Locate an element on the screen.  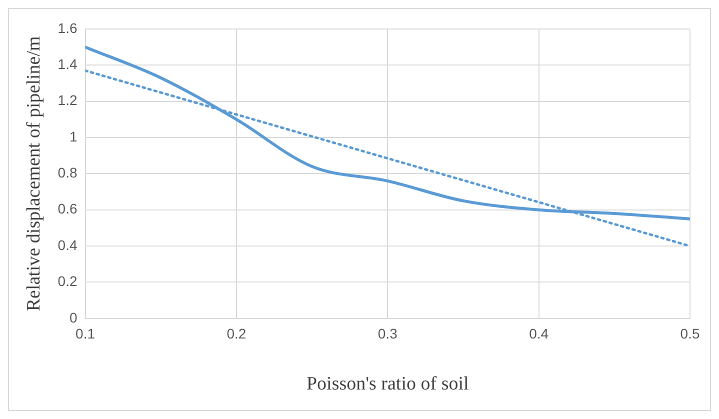
x-tick-label: 0.1 is located at coordinates (86, 334).